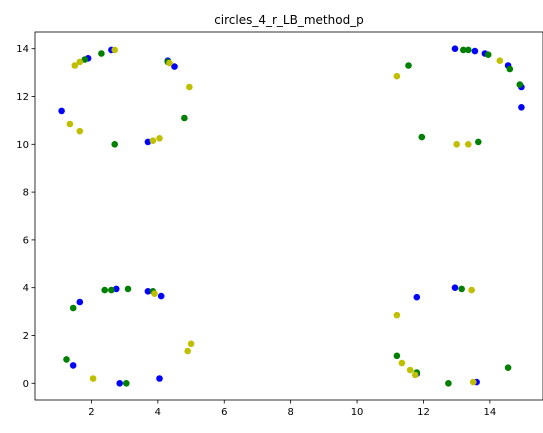 Image resolution: width=543 pixels, height=433 pixels. Describe the element at coordinates (289, 20) in the screenshot. I see `chart-title: circles_4_r_LB_method_p` at that location.